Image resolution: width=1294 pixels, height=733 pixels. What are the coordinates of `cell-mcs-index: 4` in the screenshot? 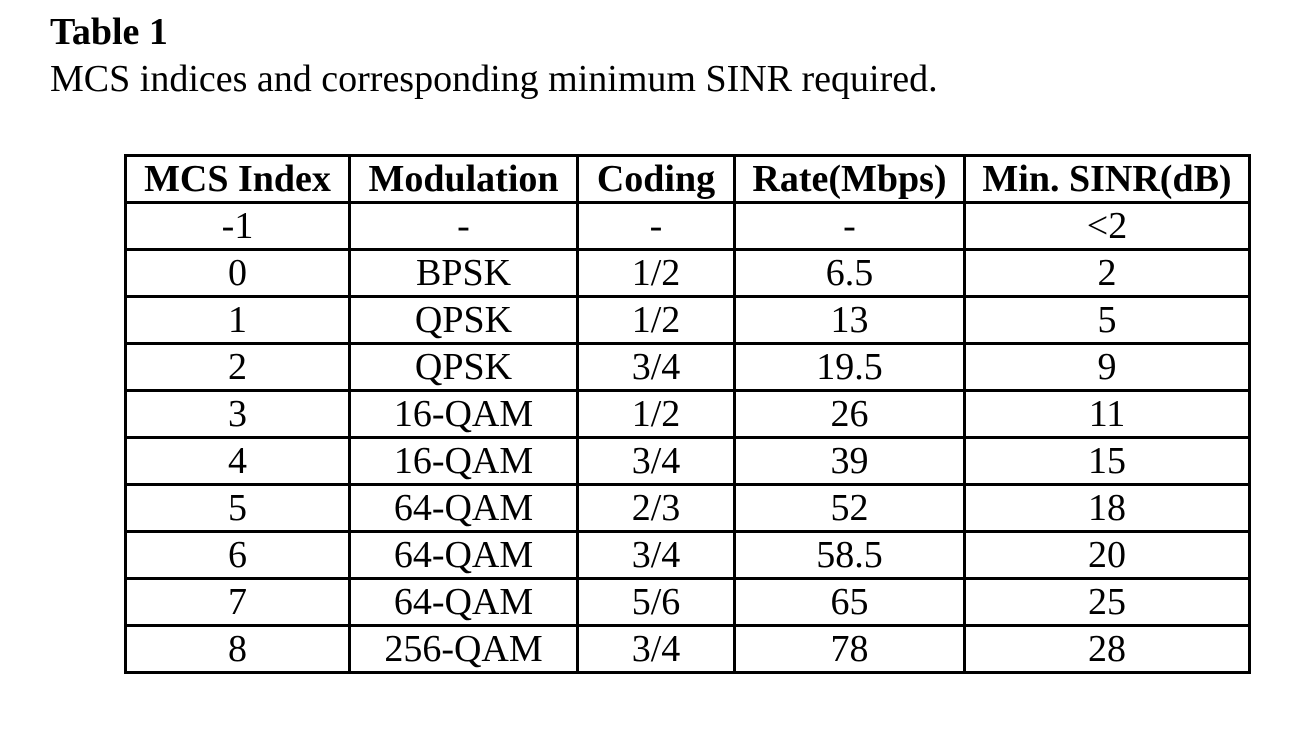 It's located at (237, 461).